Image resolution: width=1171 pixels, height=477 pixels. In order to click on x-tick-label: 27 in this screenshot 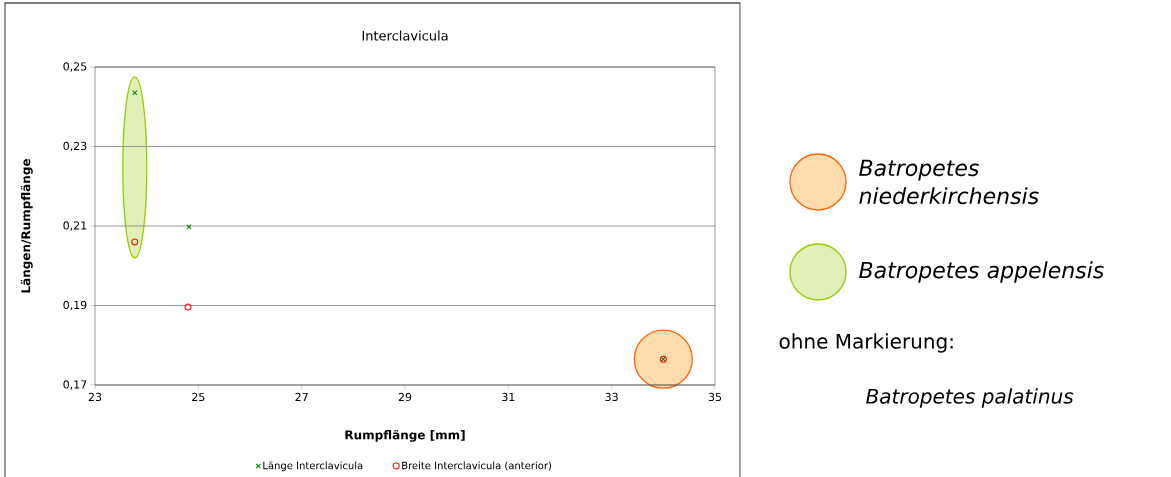, I will do `click(301, 396)`.